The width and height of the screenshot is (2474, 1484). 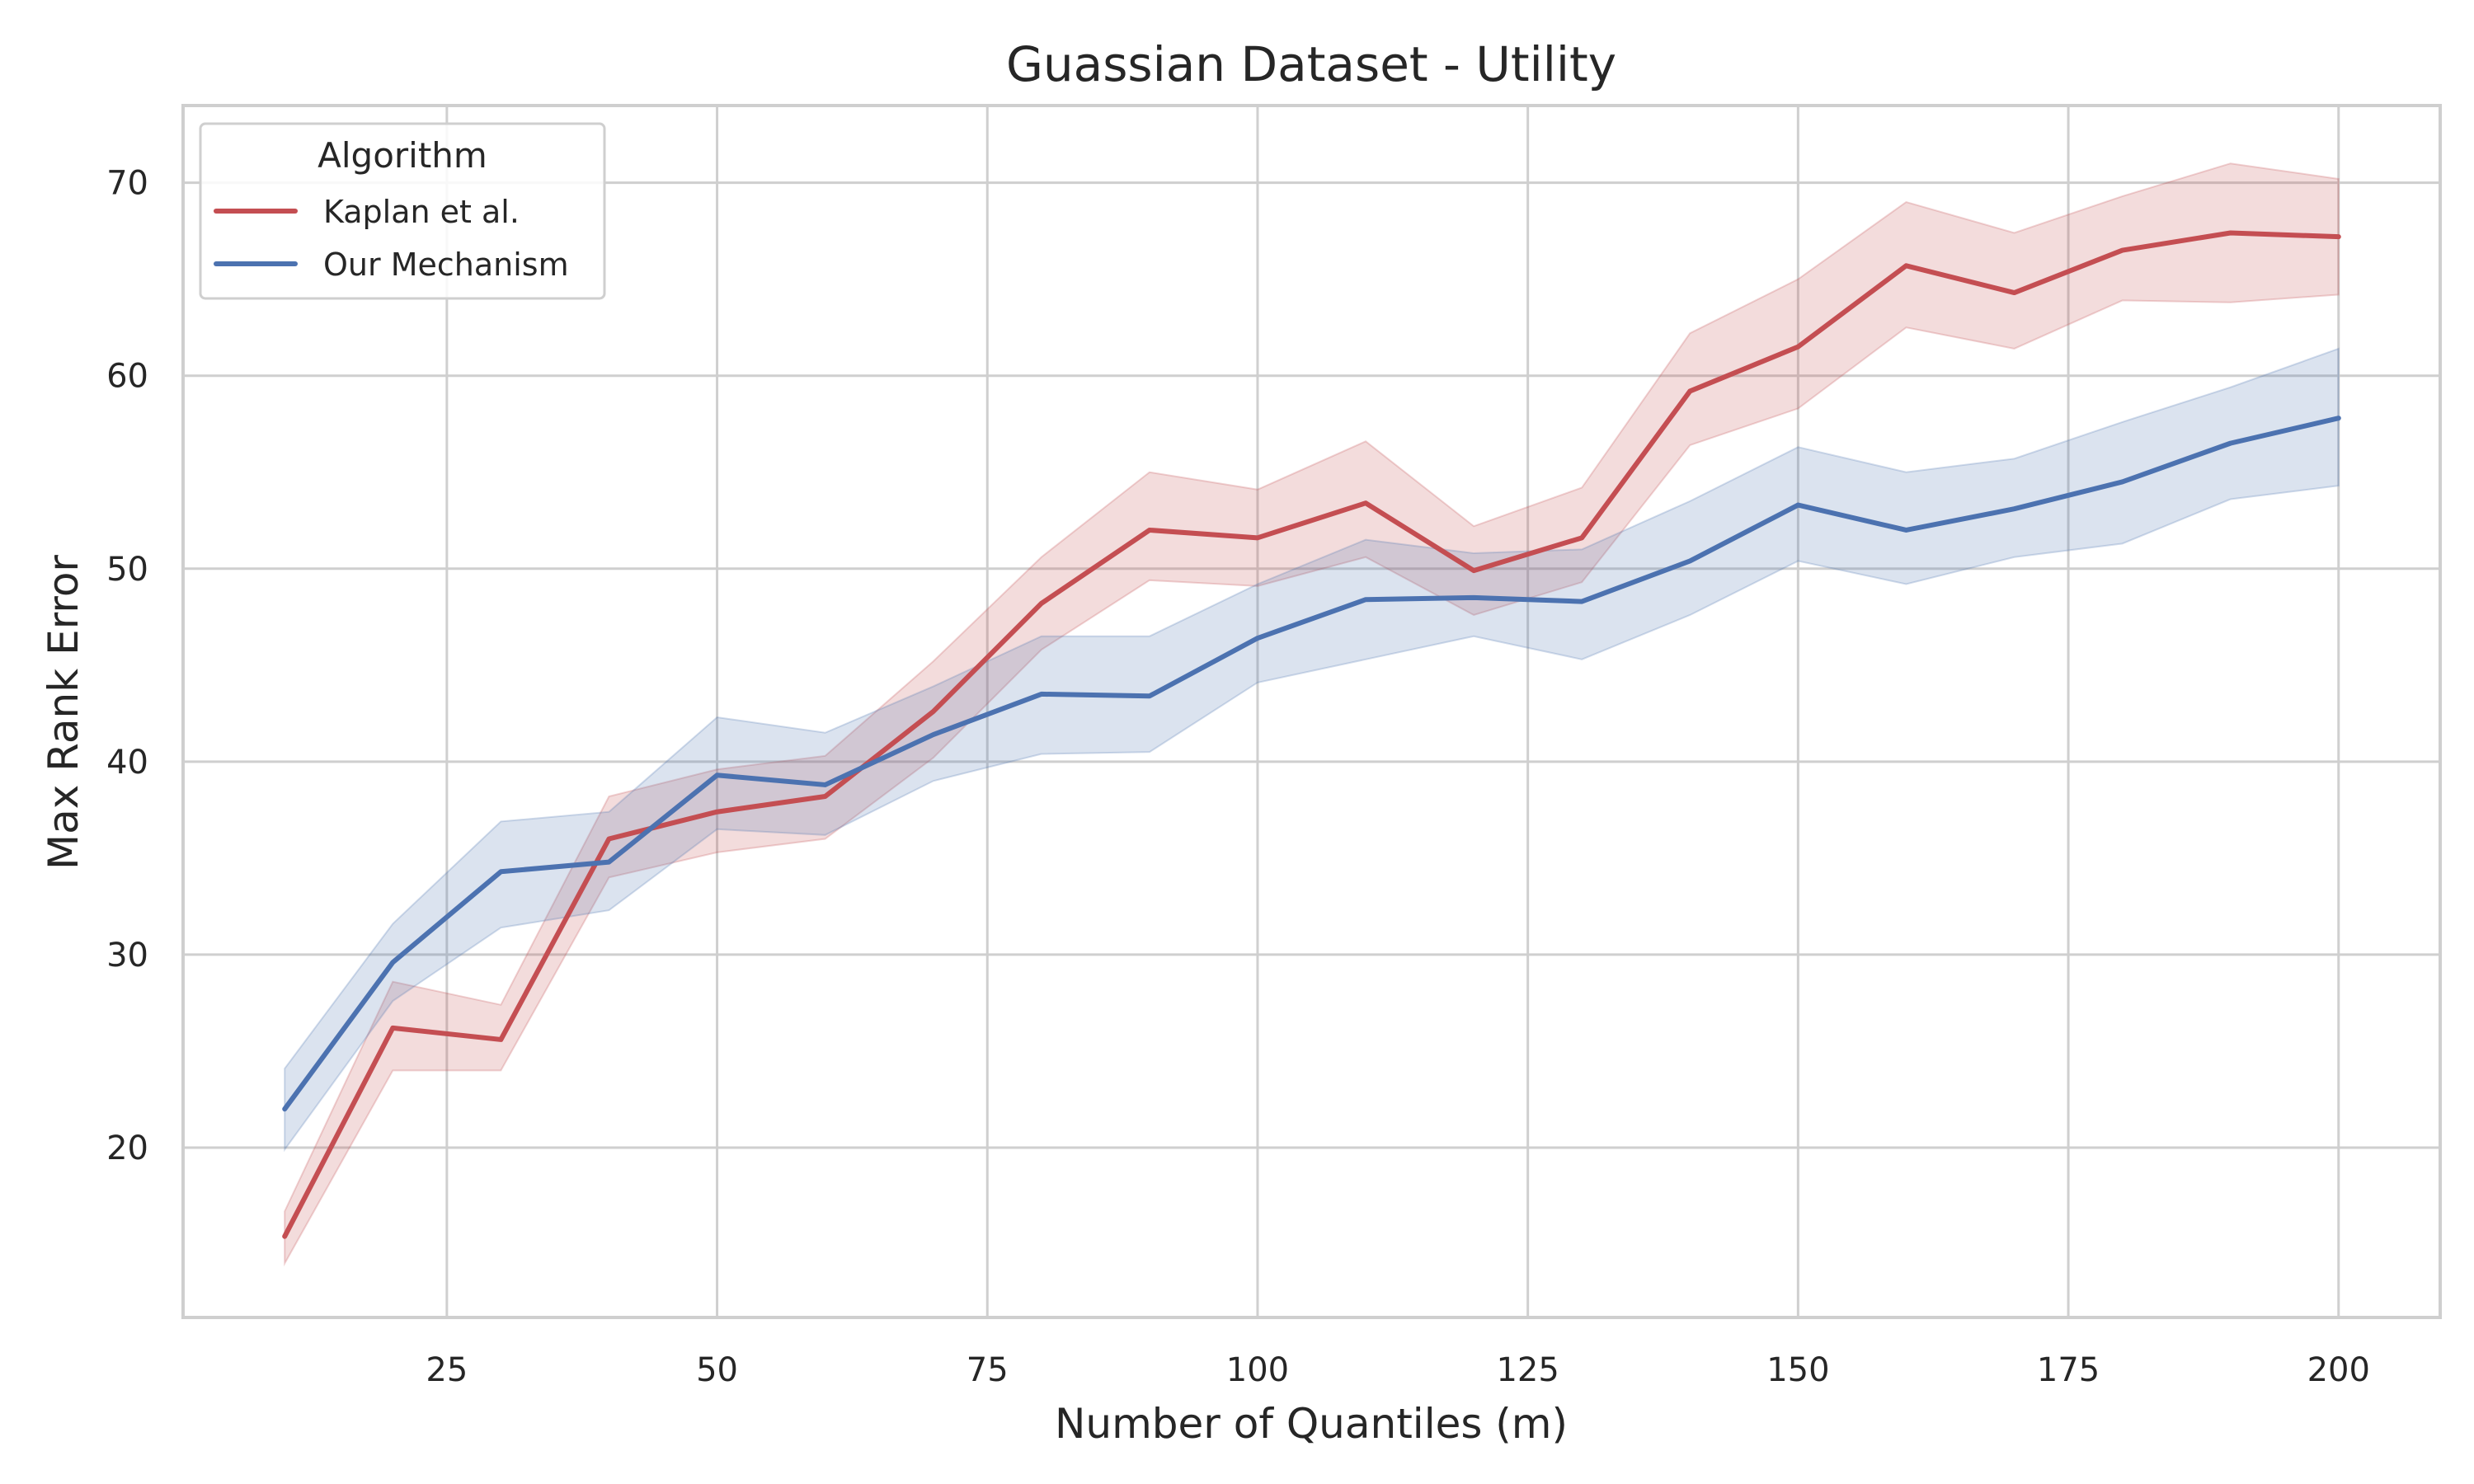 What do you see at coordinates (2338, 1370) in the screenshot?
I see `x-tick-label: 200` at bounding box center [2338, 1370].